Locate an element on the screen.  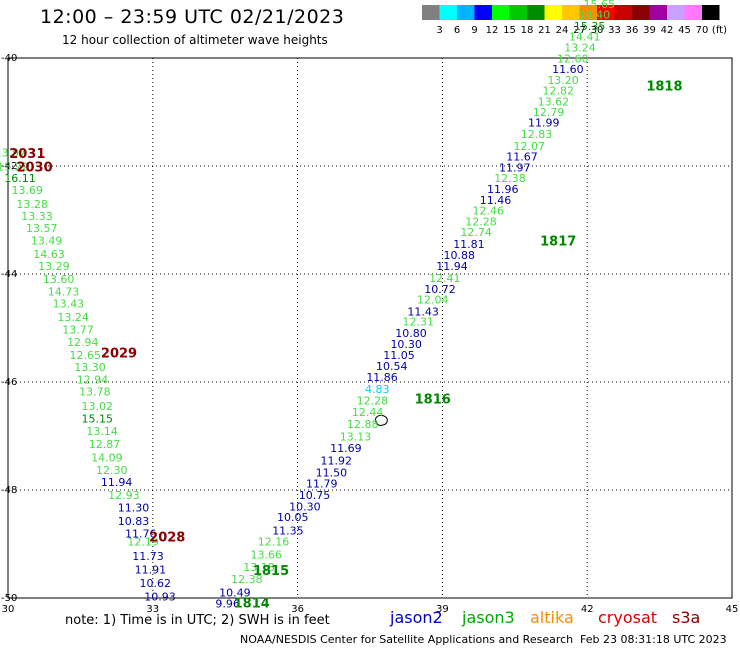
wave-height-label: 13.43 is located at coordinates (69, 303).